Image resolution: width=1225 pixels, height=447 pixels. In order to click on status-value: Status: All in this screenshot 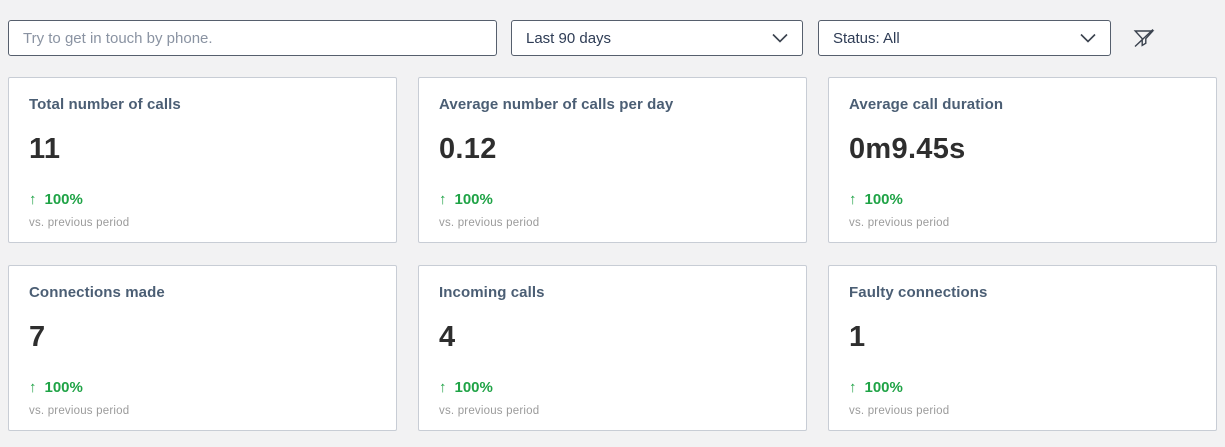, I will do `click(866, 38)`.